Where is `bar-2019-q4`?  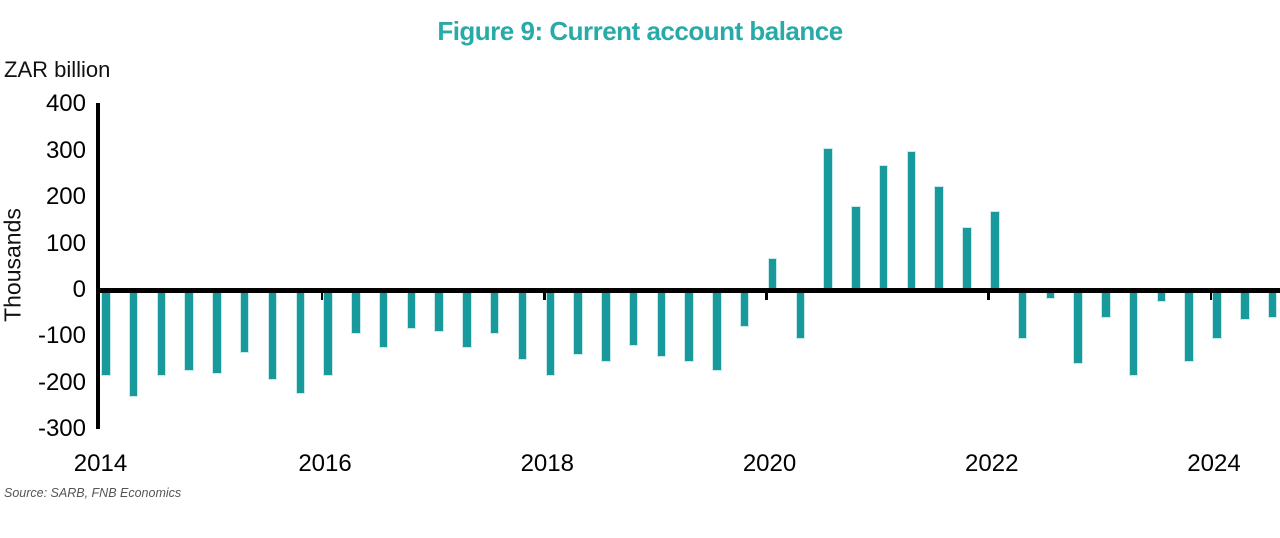 bar-2019-q4 is located at coordinates (744, 309).